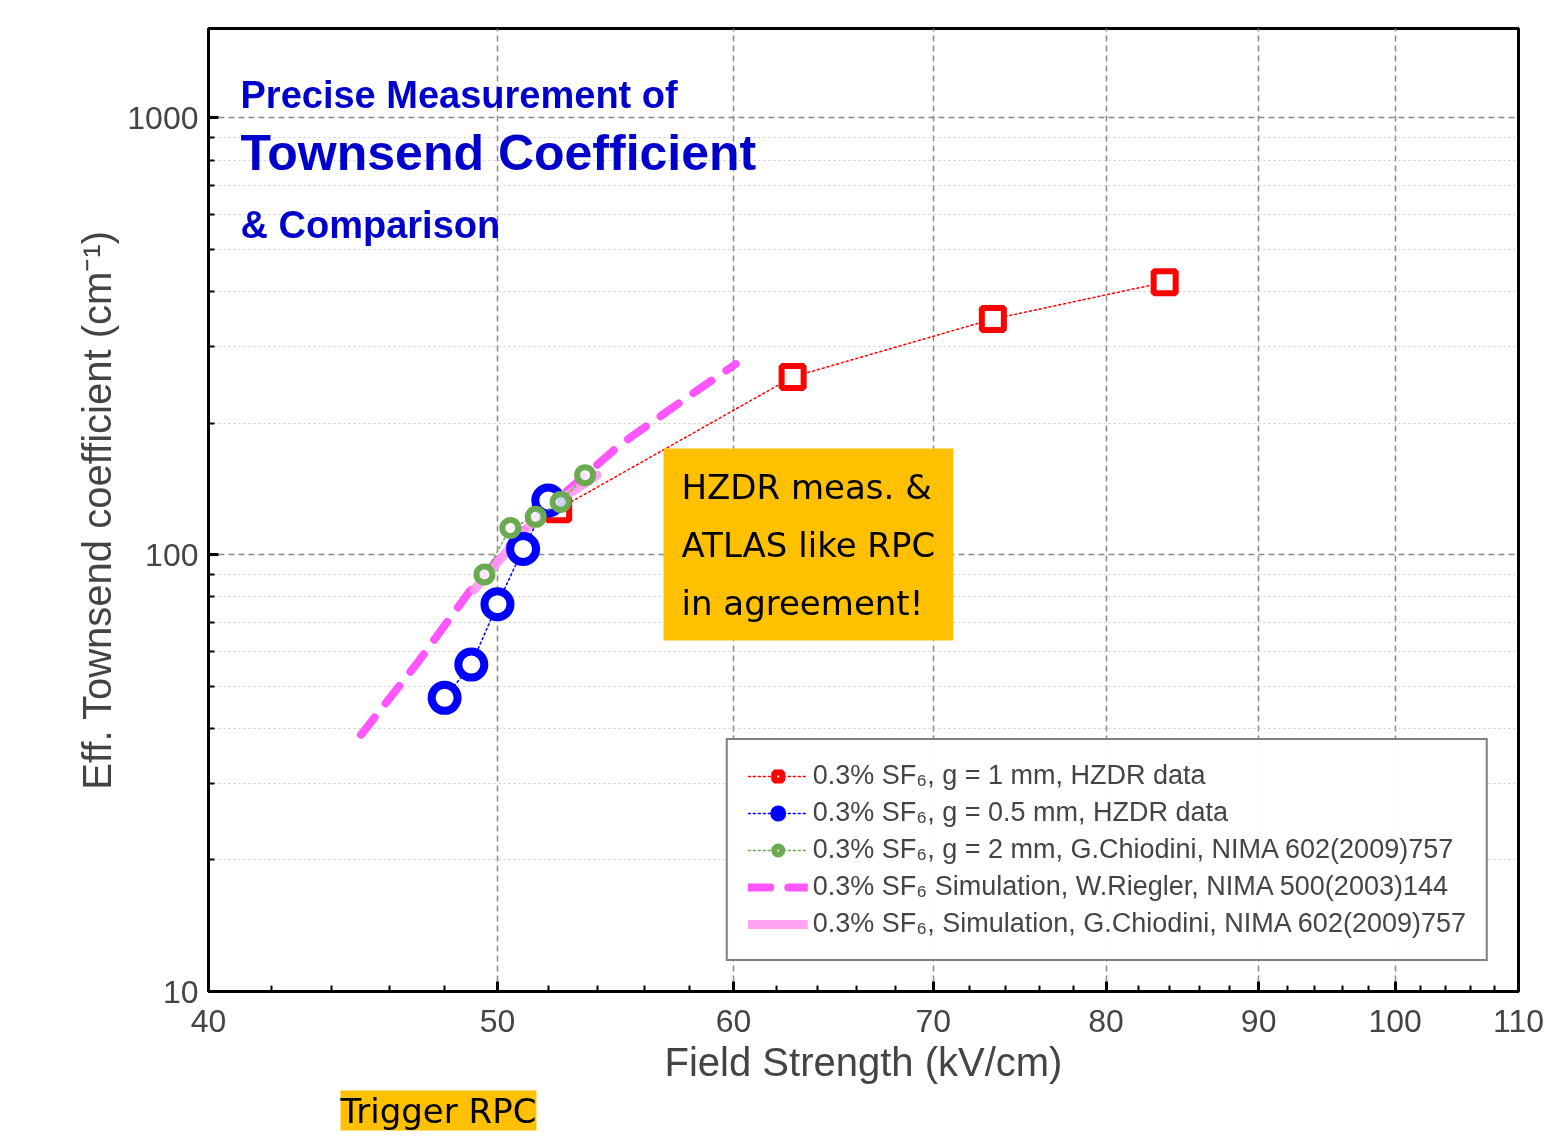 The height and width of the screenshot is (1144, 1559). I want to click on legend-label: 0.3% SF₆, g = 0.5 mm, HZDR data, so click(1020, 812).